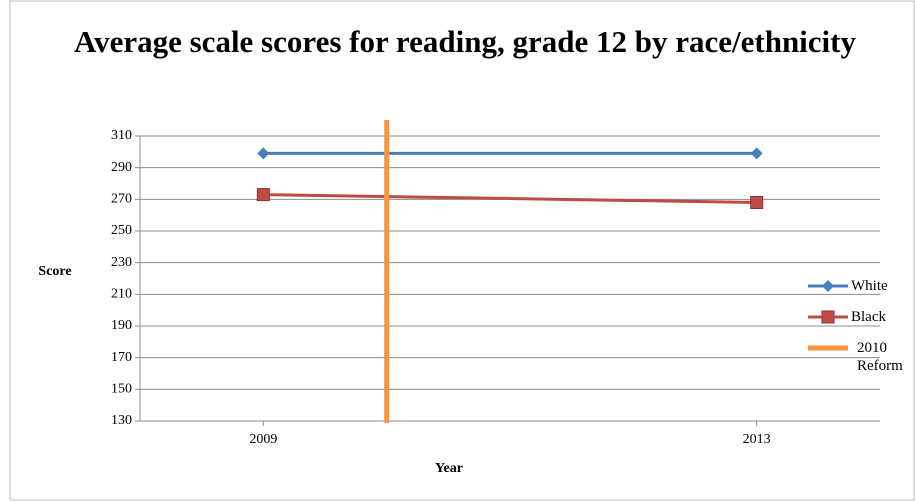  Describe the element at coordinates (54, 271) in the screenshot. I see `y-axis-label: Score` at that location.